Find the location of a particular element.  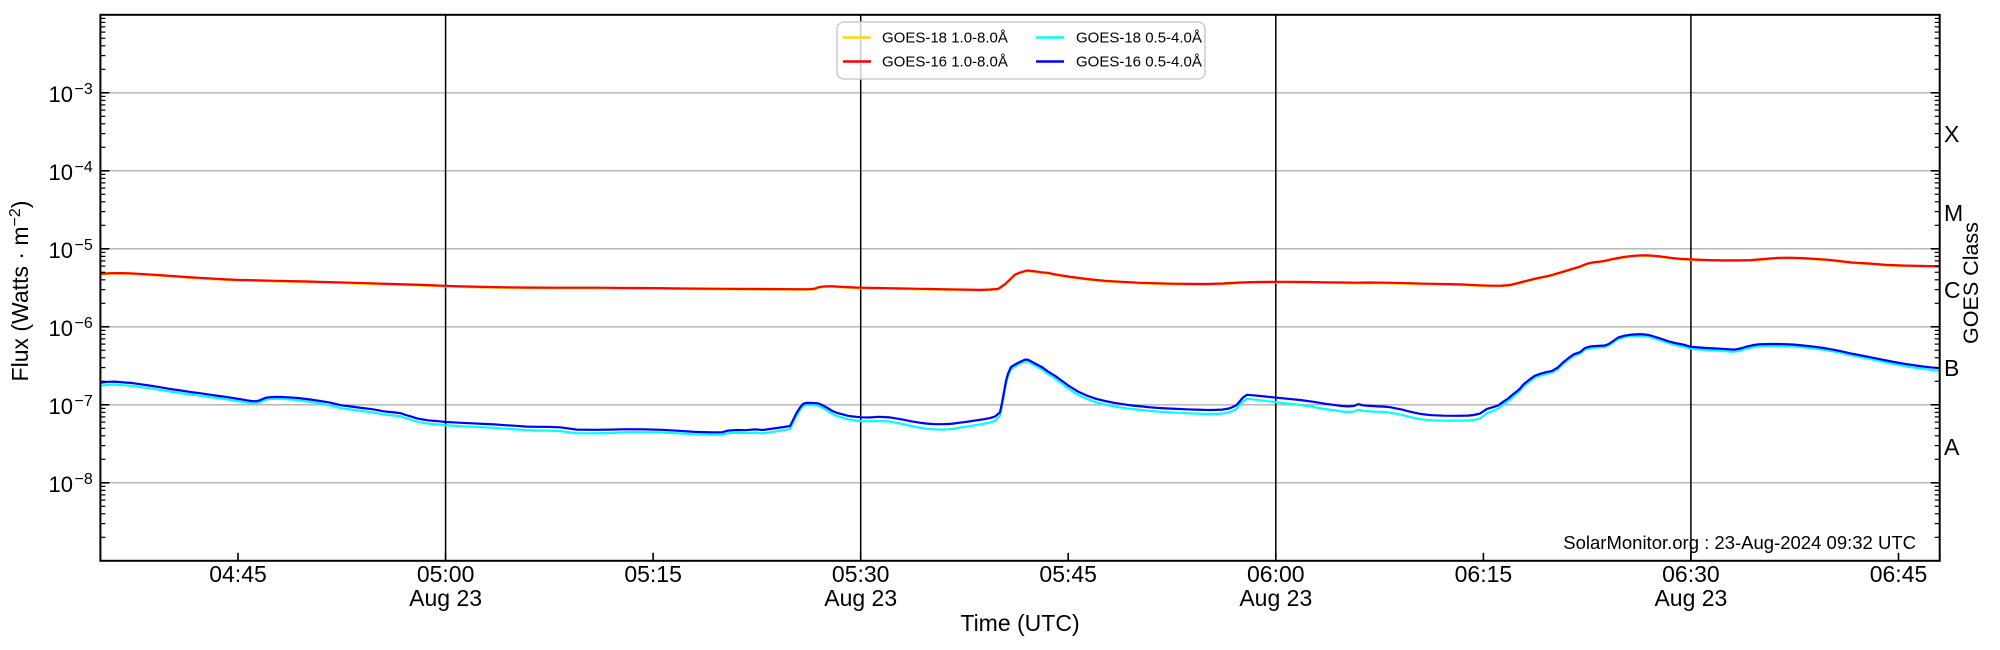

svg-text: A is located at coordinates (1952, 447).